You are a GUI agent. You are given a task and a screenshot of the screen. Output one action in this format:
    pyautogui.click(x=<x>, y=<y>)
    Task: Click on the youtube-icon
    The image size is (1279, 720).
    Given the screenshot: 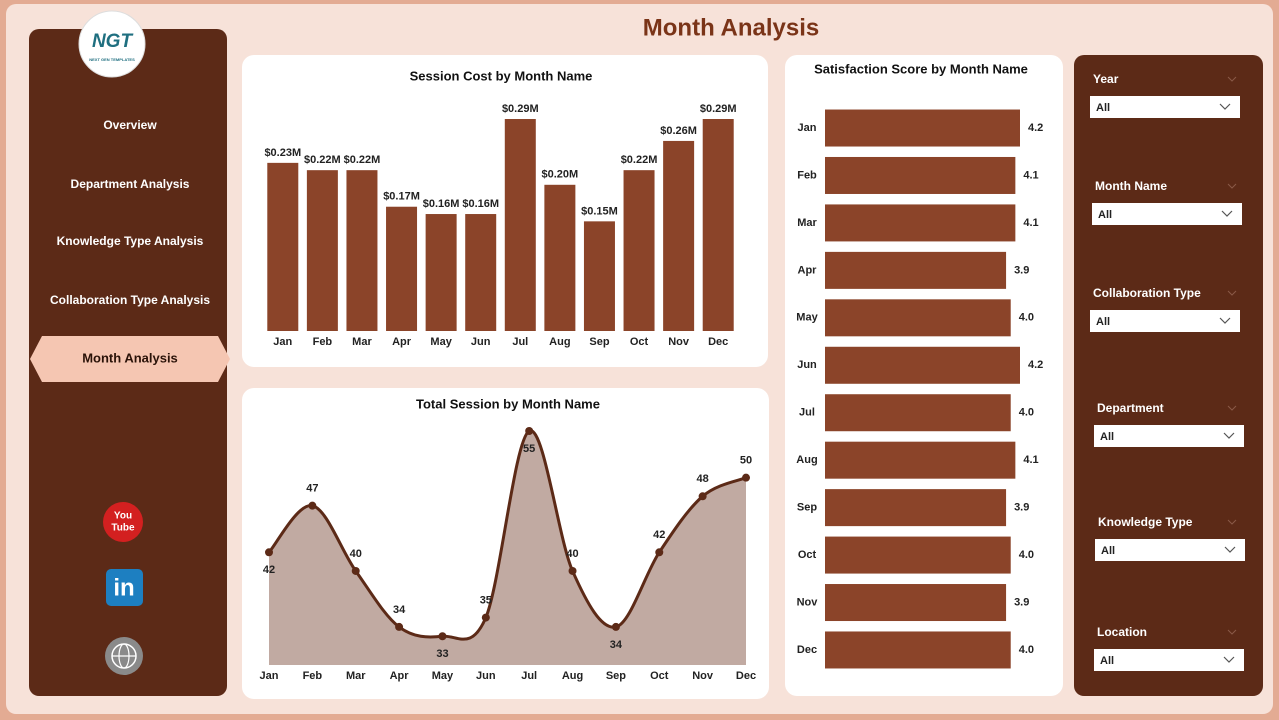 What is the action you would take?
    pyautogui.click(x=123, y=522)
    